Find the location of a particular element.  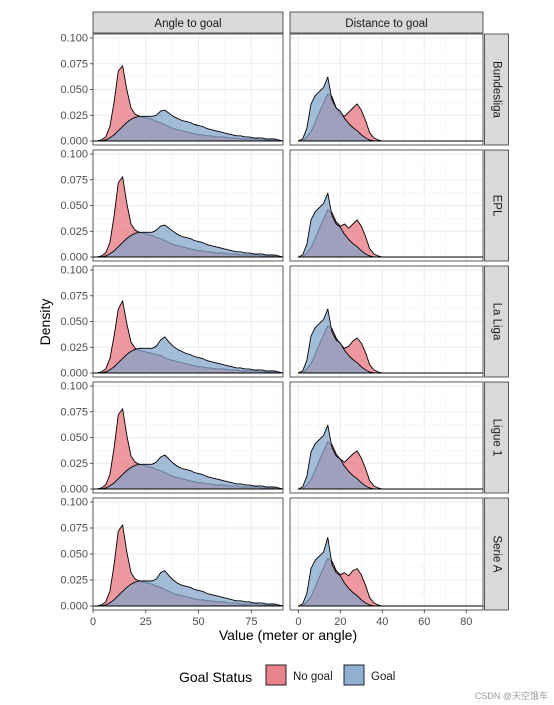

facet-column-label: Distance to goal is located at coordinates (386, 24).